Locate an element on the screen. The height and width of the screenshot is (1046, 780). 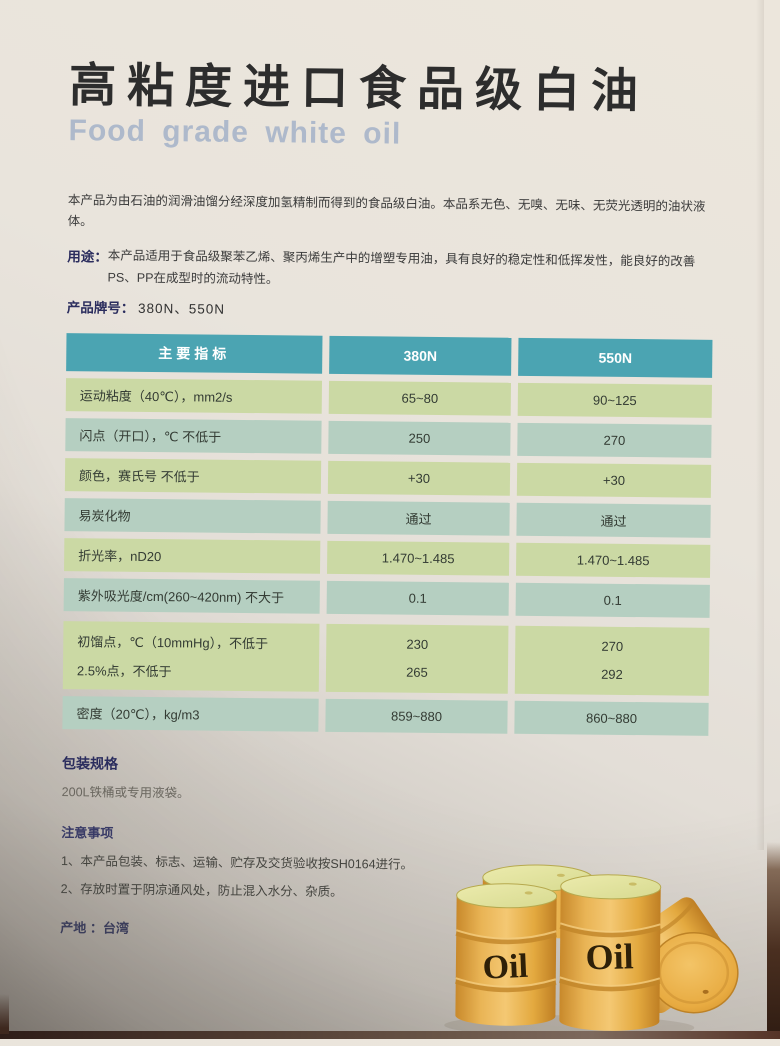
row-value-550n: 270 is located at coordinates (614, 440).